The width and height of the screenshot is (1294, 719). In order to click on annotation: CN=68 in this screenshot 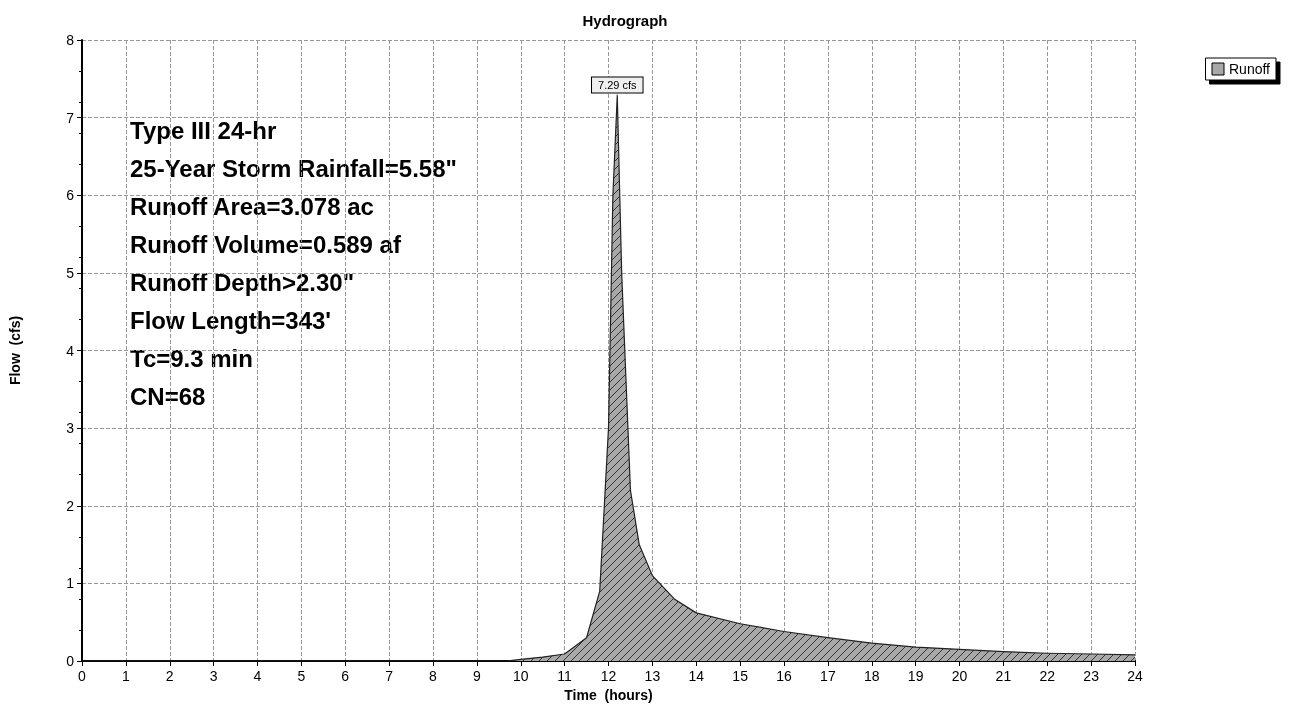, I will do `click(168, 396)`.